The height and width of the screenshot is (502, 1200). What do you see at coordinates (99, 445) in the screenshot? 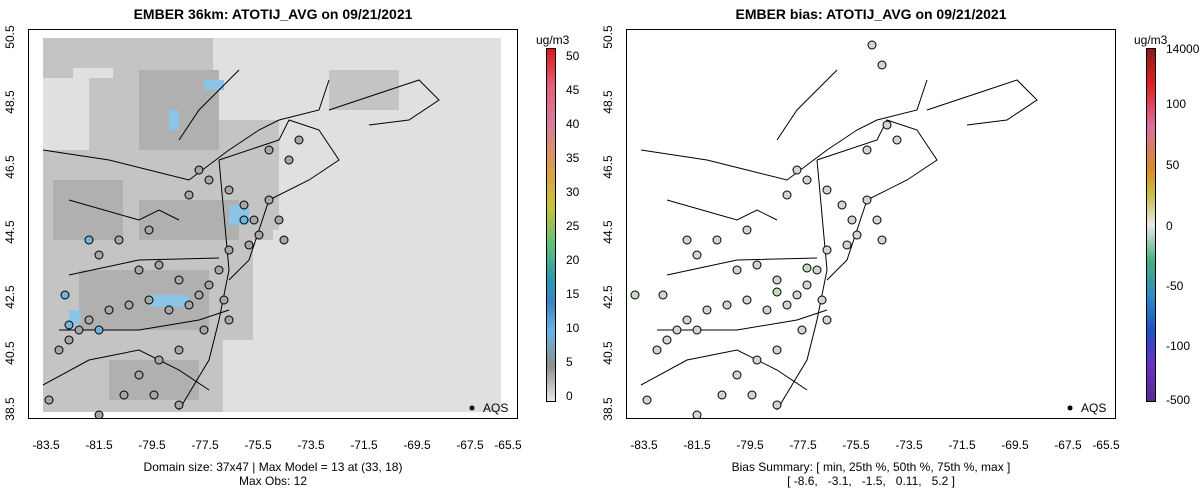
I see `left-xtick: -81.5` at bounding box center [99, 445].